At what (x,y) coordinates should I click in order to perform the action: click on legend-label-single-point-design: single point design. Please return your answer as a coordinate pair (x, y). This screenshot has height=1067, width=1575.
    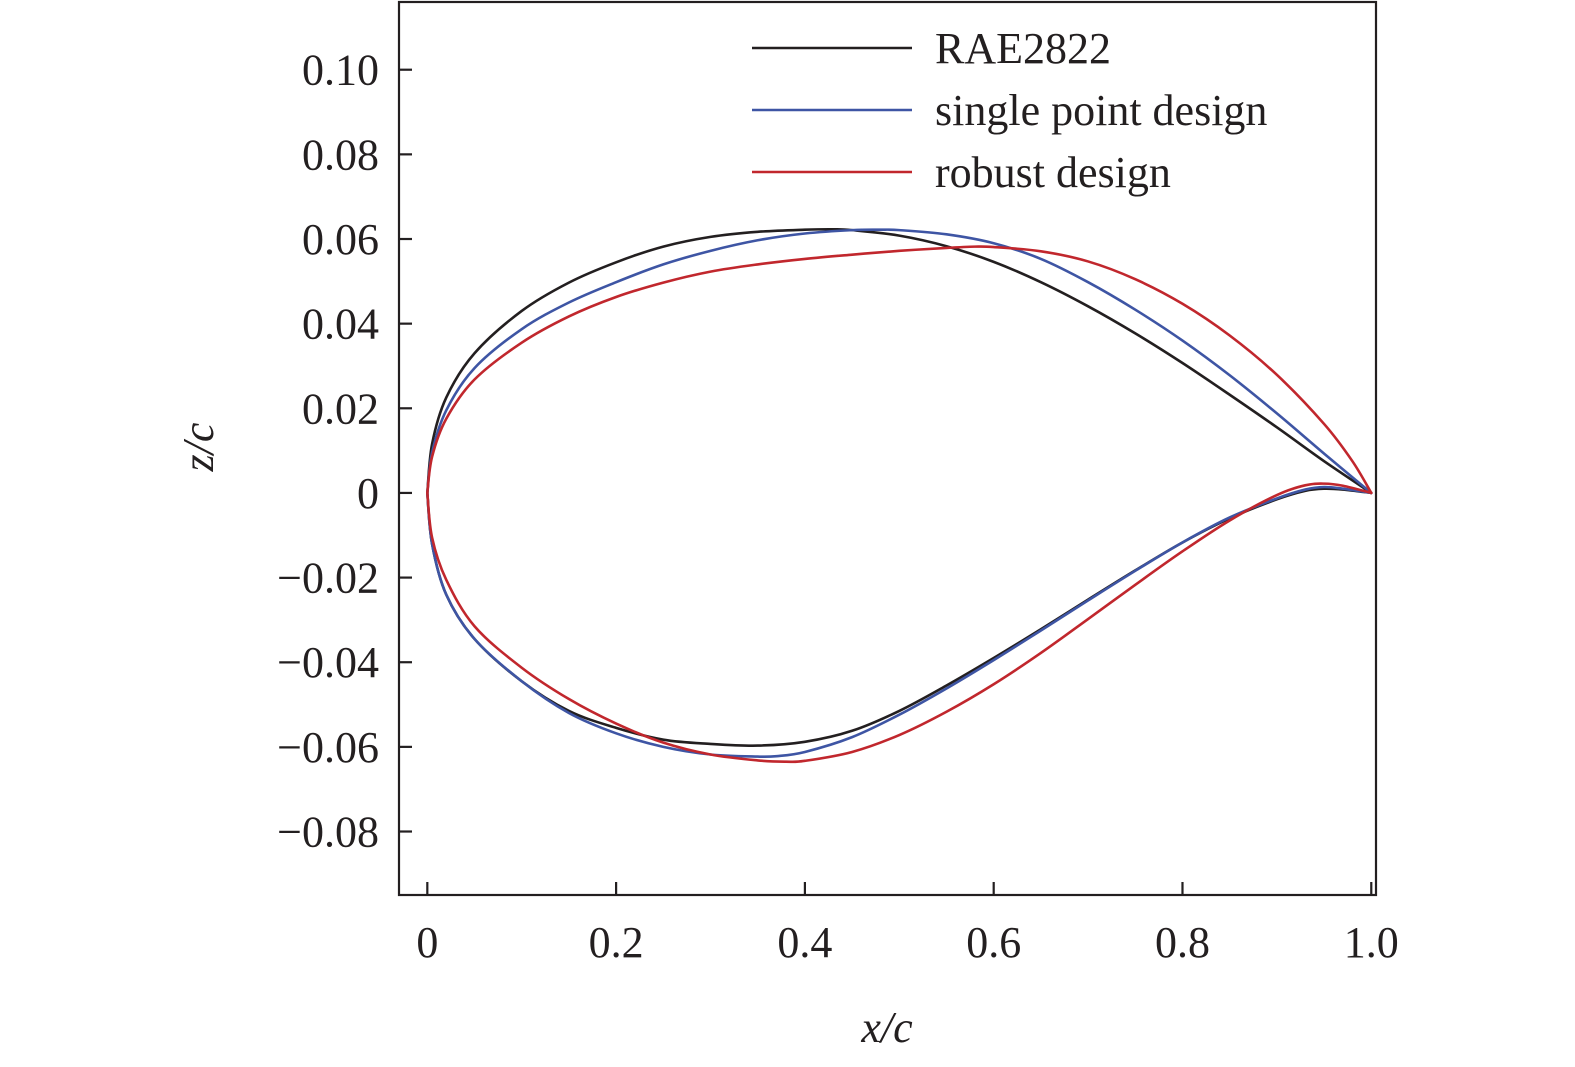
    Looking at the image, I should click on (1101, 110).